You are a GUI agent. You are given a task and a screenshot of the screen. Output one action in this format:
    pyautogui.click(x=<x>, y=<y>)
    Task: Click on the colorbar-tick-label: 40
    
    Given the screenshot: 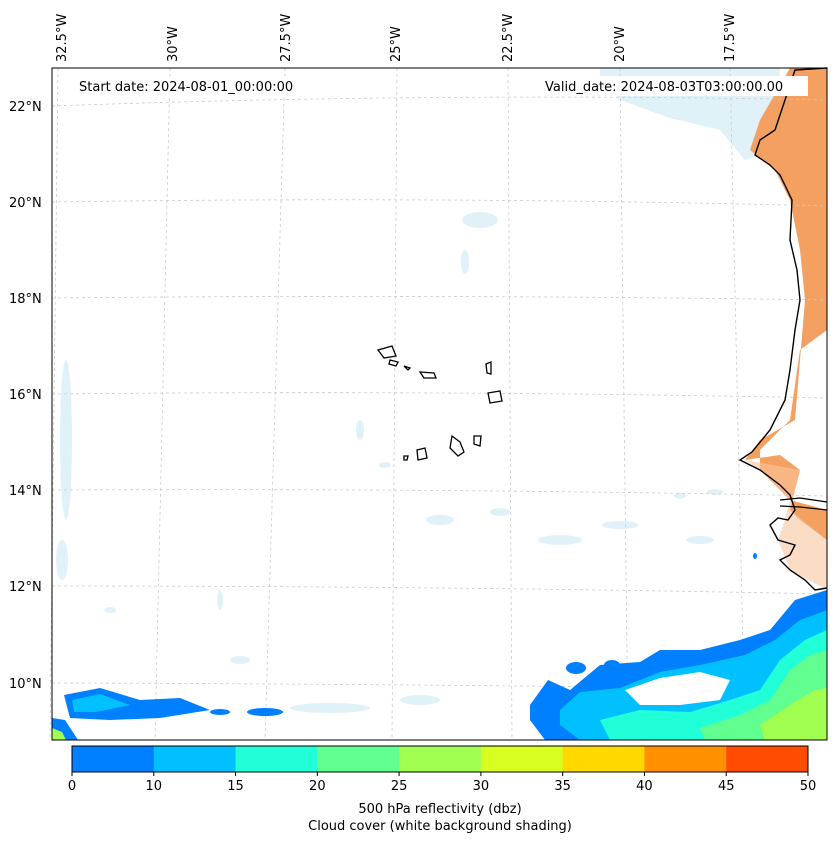 What is the action you would take?
    pyautogui.click(x=644, y=786)
    